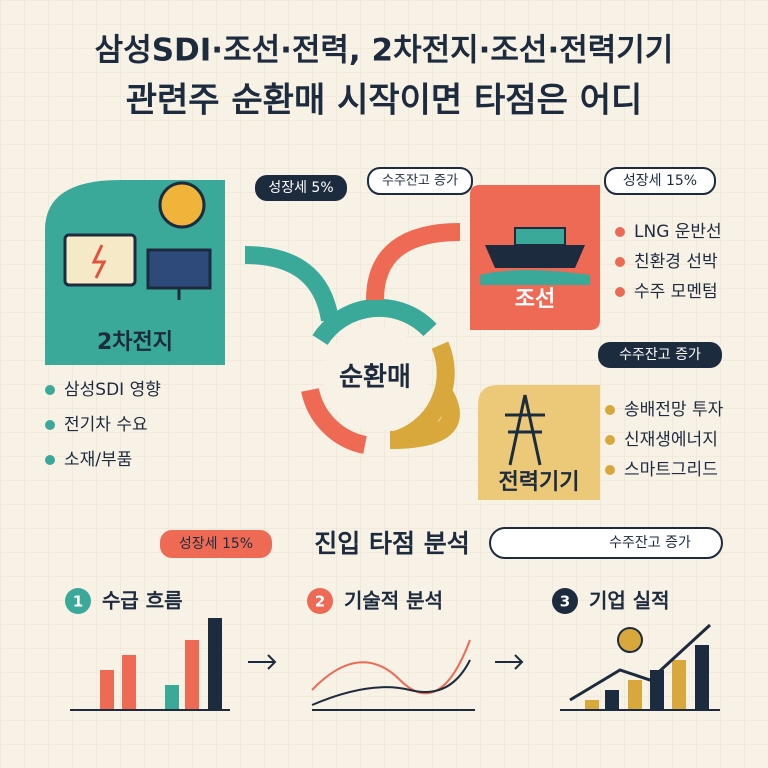 The image size is (768, 768). What do you see at coordinates (98, 460) in the screenshot?
I see `bullet-text: 소재/부품` at bounding box center [98, 460].